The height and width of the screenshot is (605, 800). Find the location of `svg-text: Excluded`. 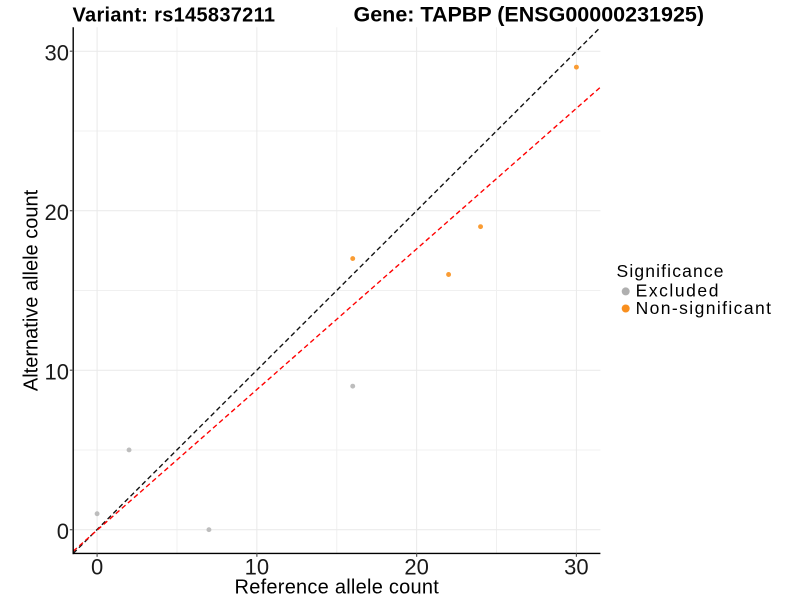

svg-text: Excluded is located at coordinates (678, 291).